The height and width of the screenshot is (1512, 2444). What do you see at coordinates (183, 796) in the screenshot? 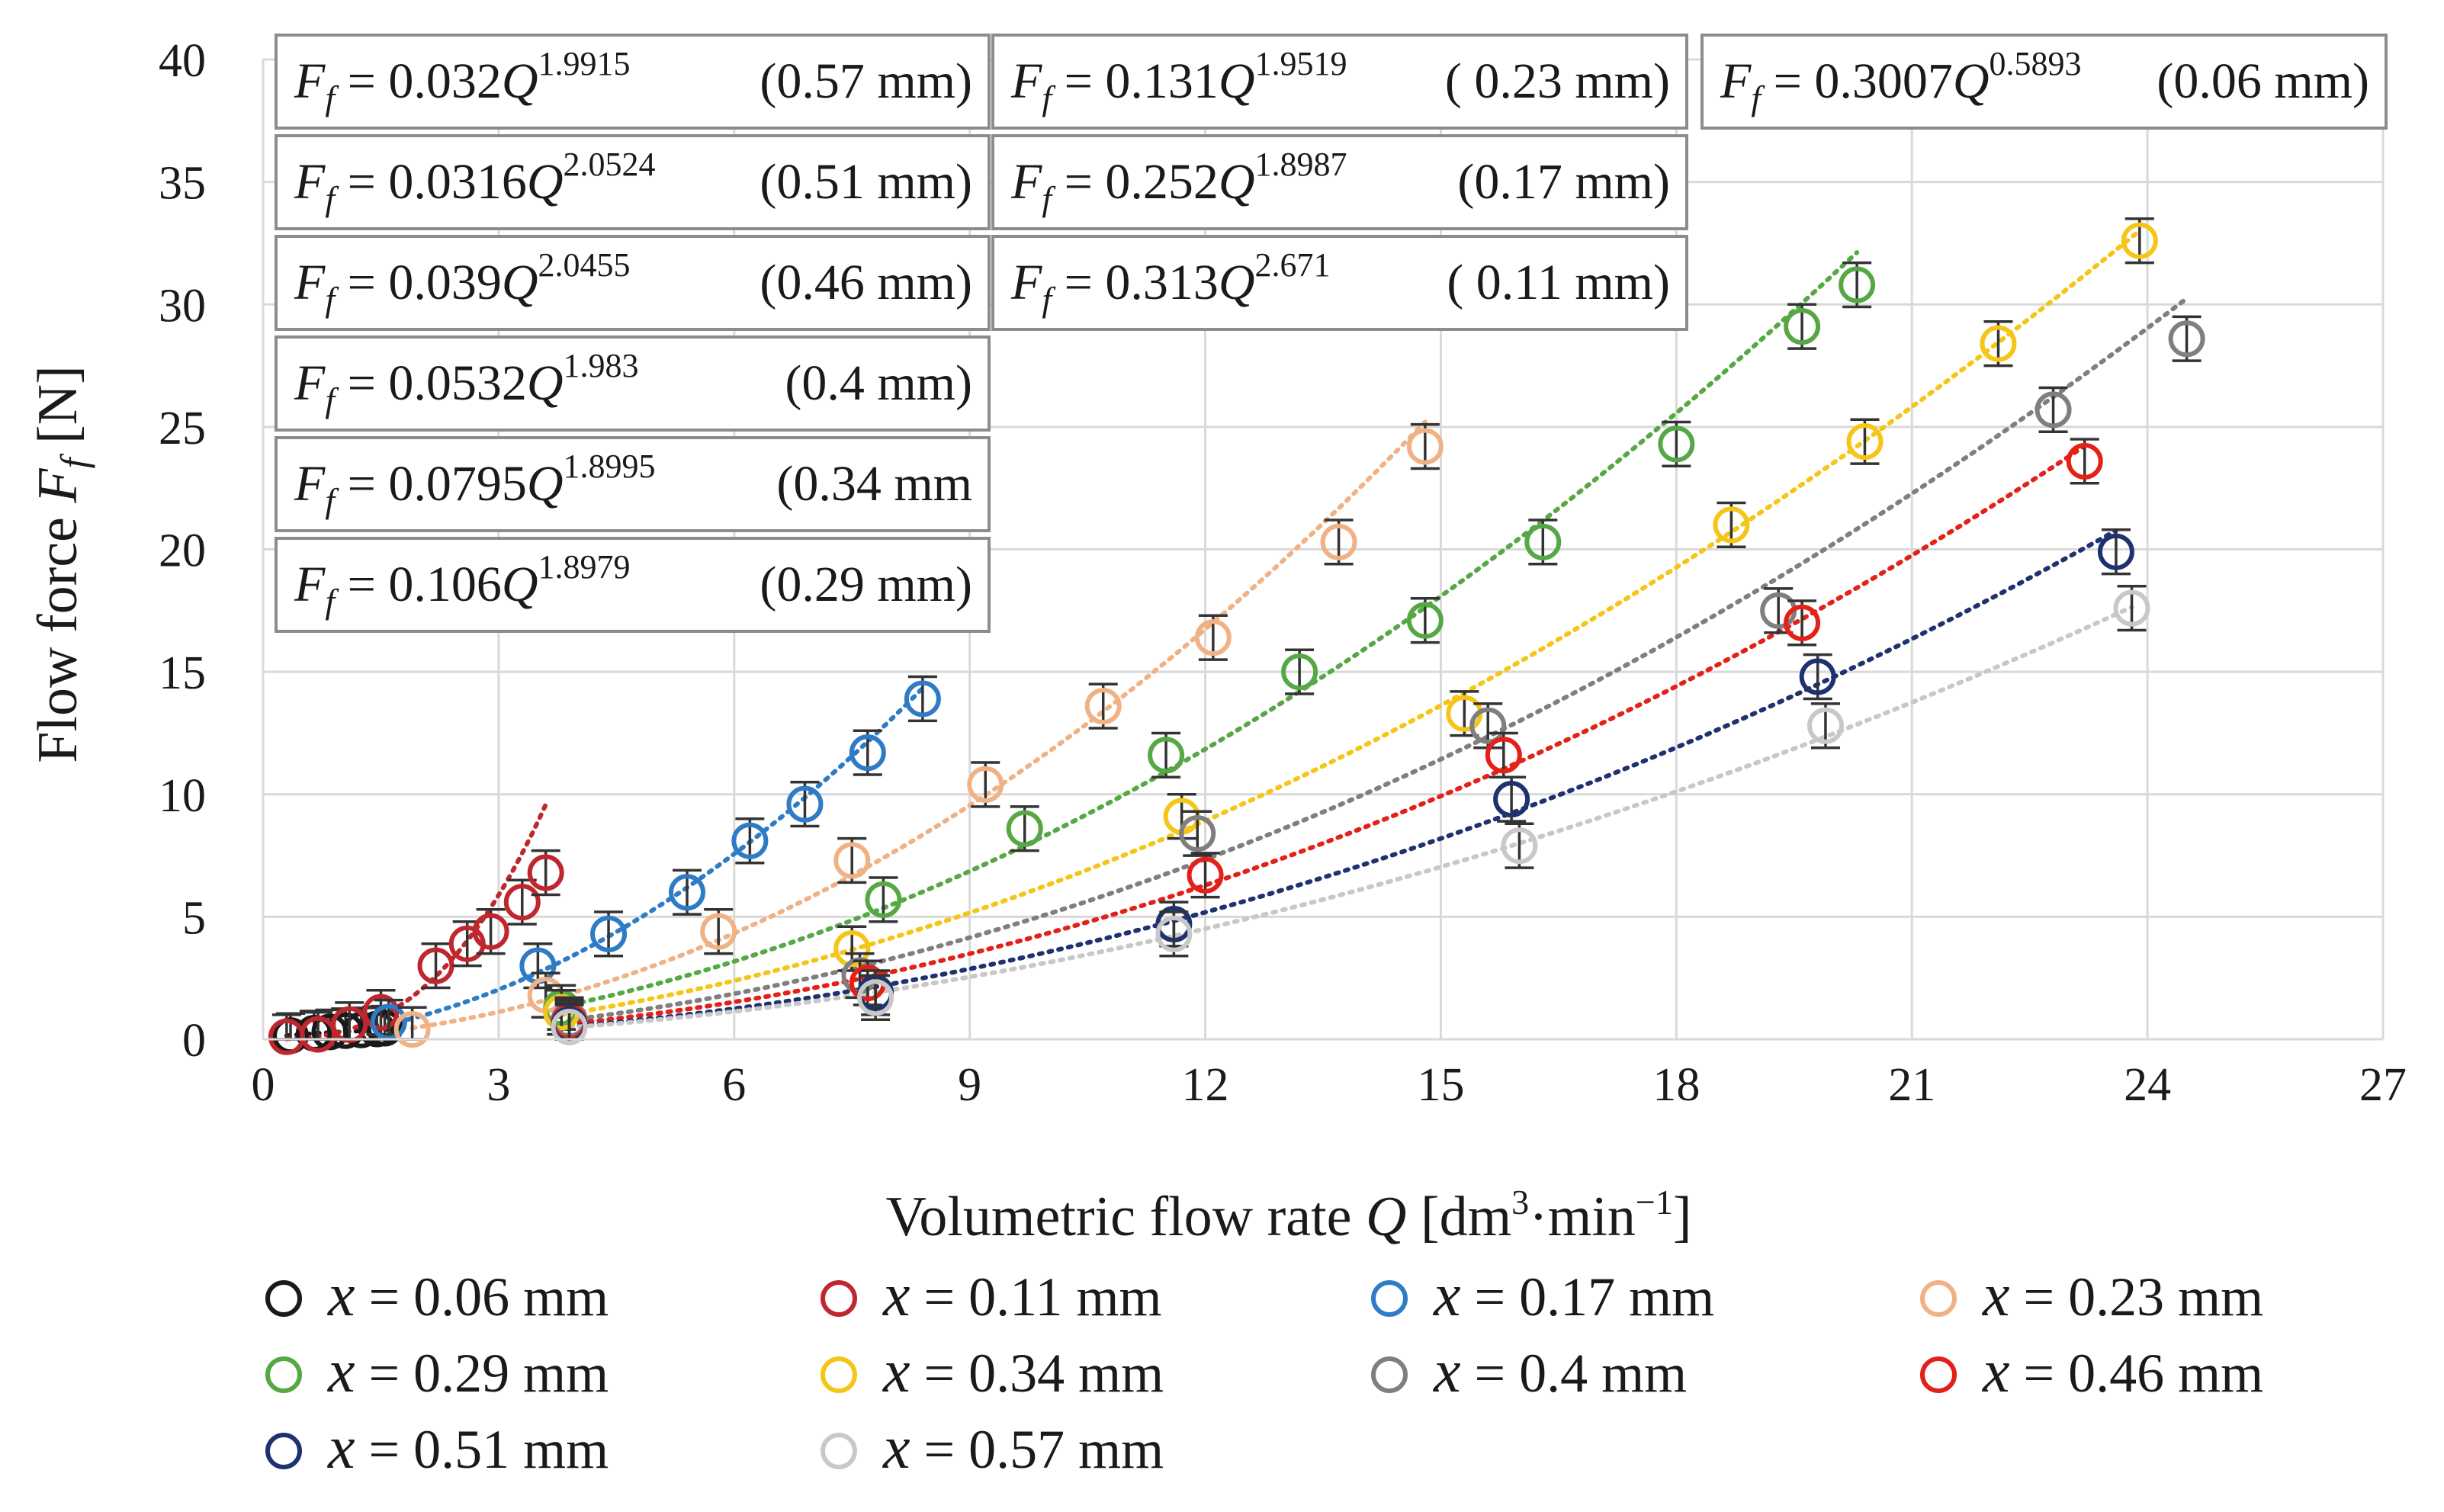
I see `y-tick-label: 10` at bounding box center [183, 796].